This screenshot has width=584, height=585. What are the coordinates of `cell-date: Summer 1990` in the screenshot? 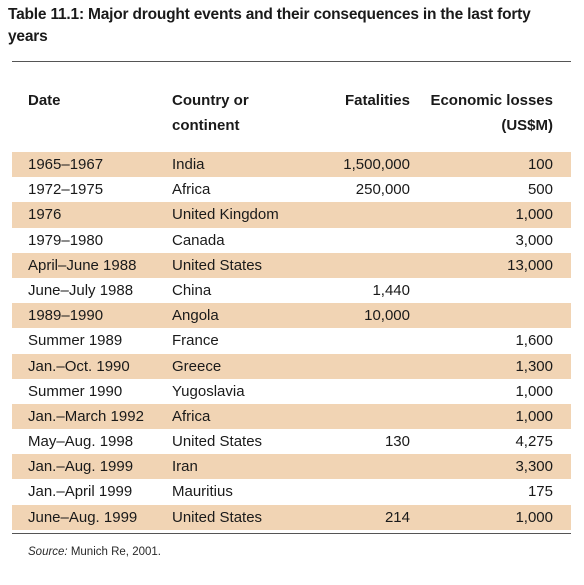 It's located at (75, 391).